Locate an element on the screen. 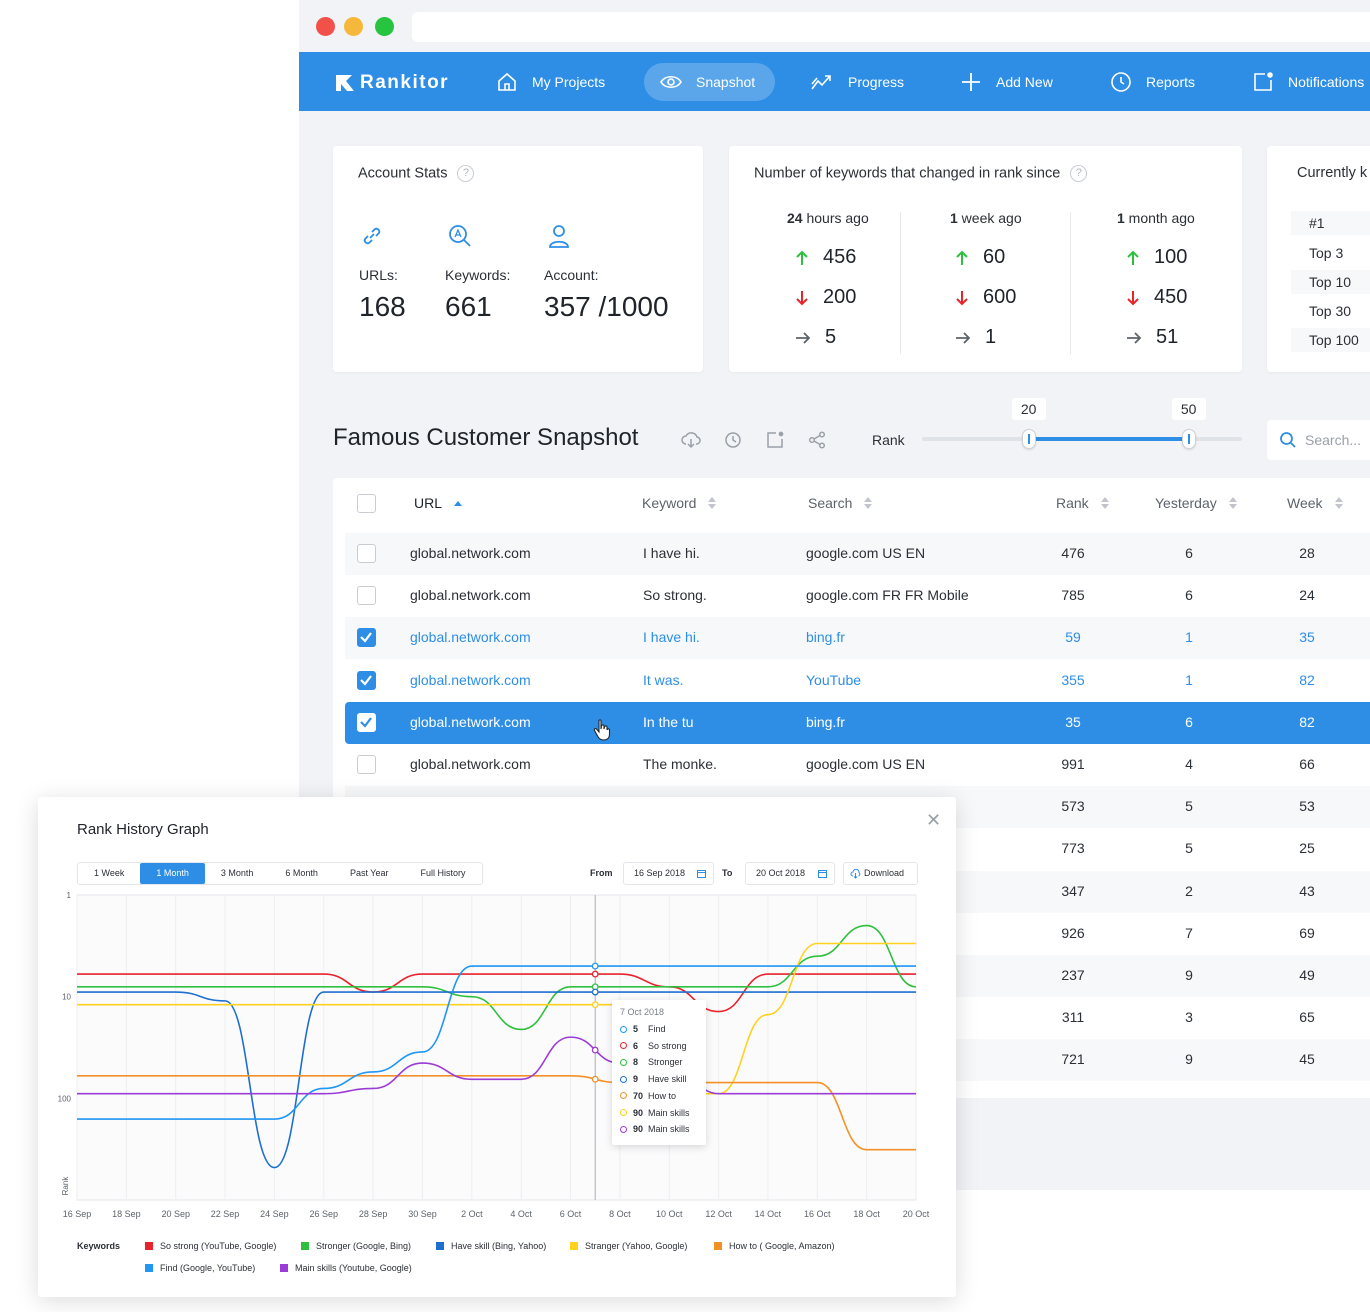 This screenshot has height=1312, width=1370. legend-item: Have skill (Bing, Yahoo) is located at coordinates (491, 1246).